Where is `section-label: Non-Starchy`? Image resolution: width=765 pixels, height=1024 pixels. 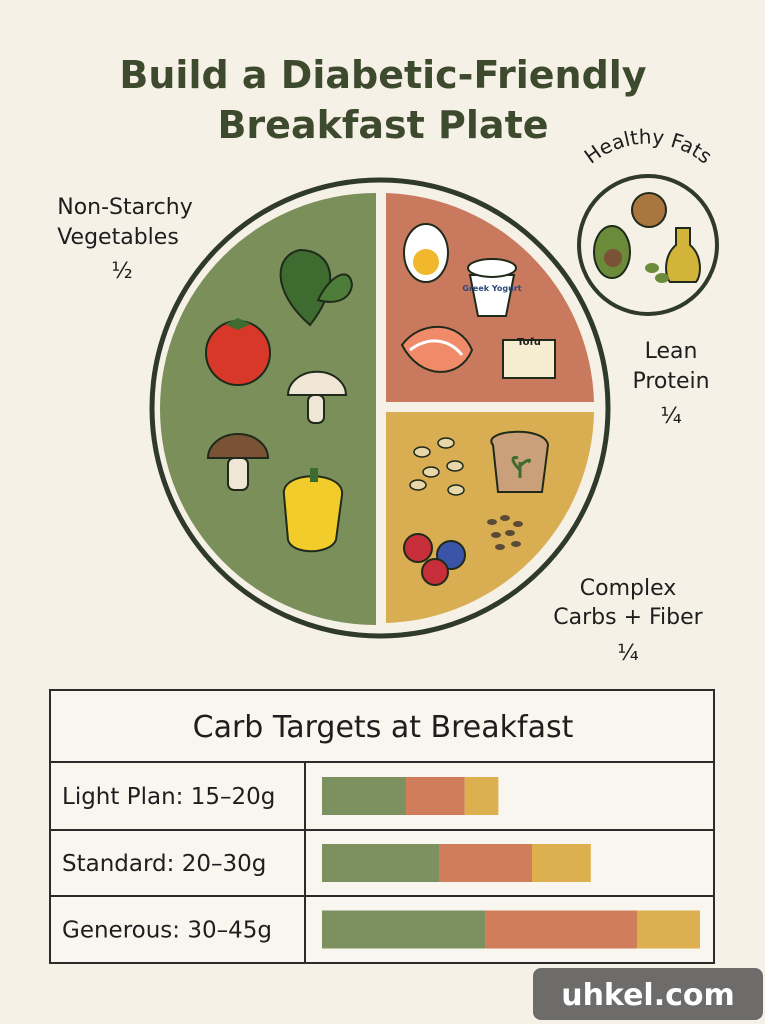 section-label: Non-Starchy is located at coordinates (125, 207).